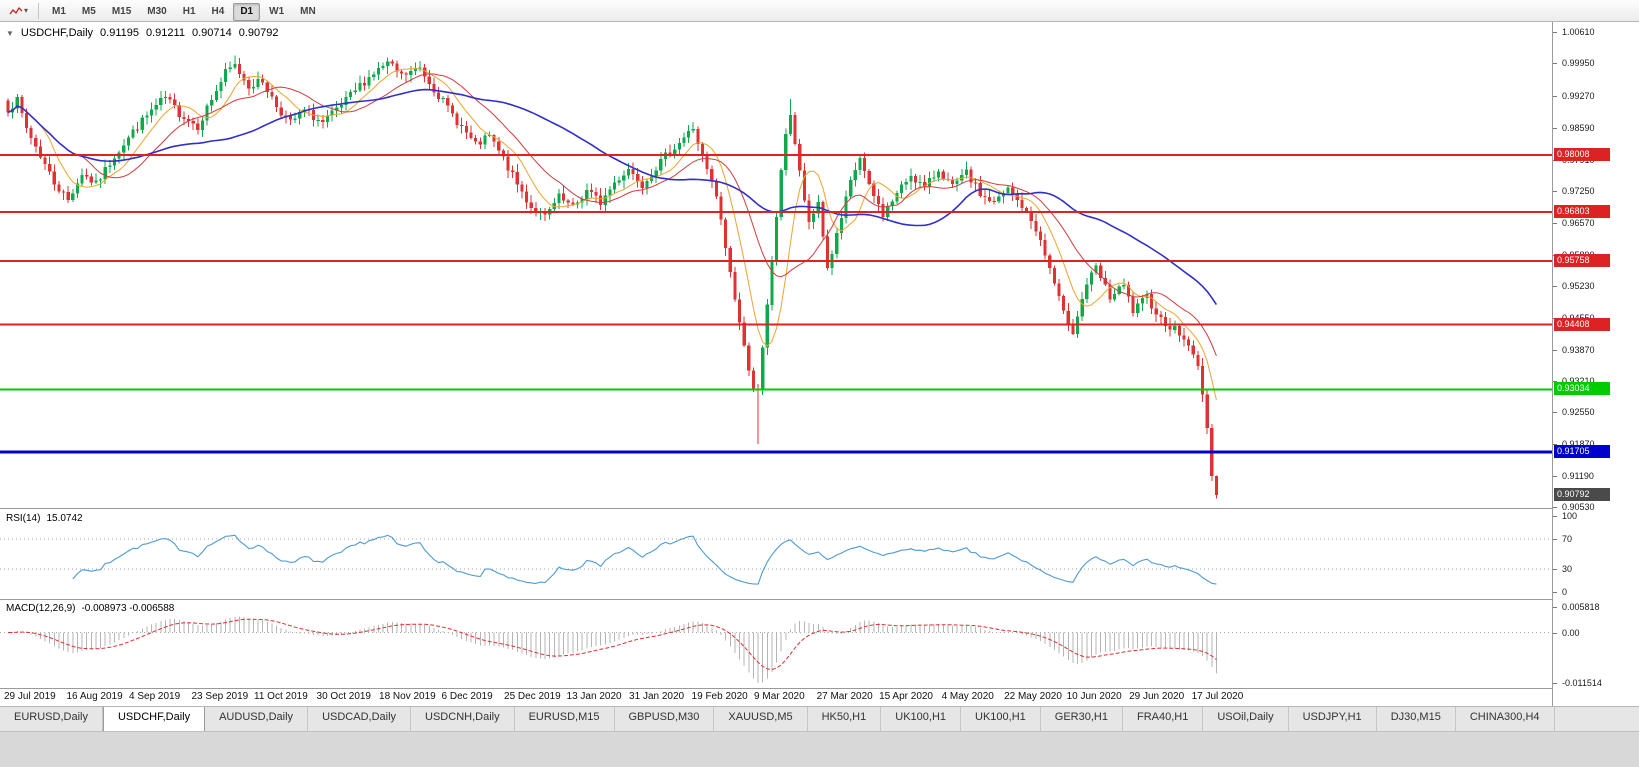 The width and height of the screenshot is (1639, 767). What do you see at coordinates (1163, 719) in the screenshot?
I see `chart-tab-fra40-h1: FRA40,H1` at bounding box center [1163, 719].